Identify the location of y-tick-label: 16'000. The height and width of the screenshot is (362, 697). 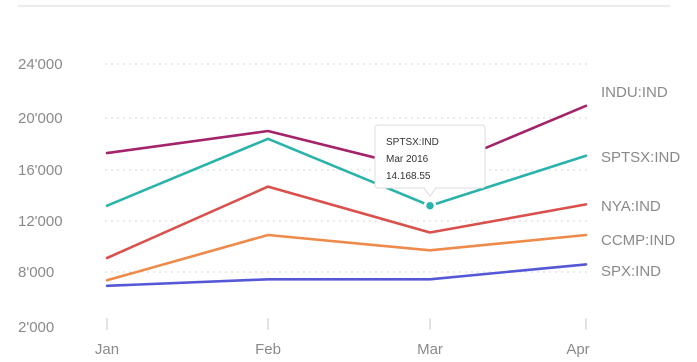
(40, 170).